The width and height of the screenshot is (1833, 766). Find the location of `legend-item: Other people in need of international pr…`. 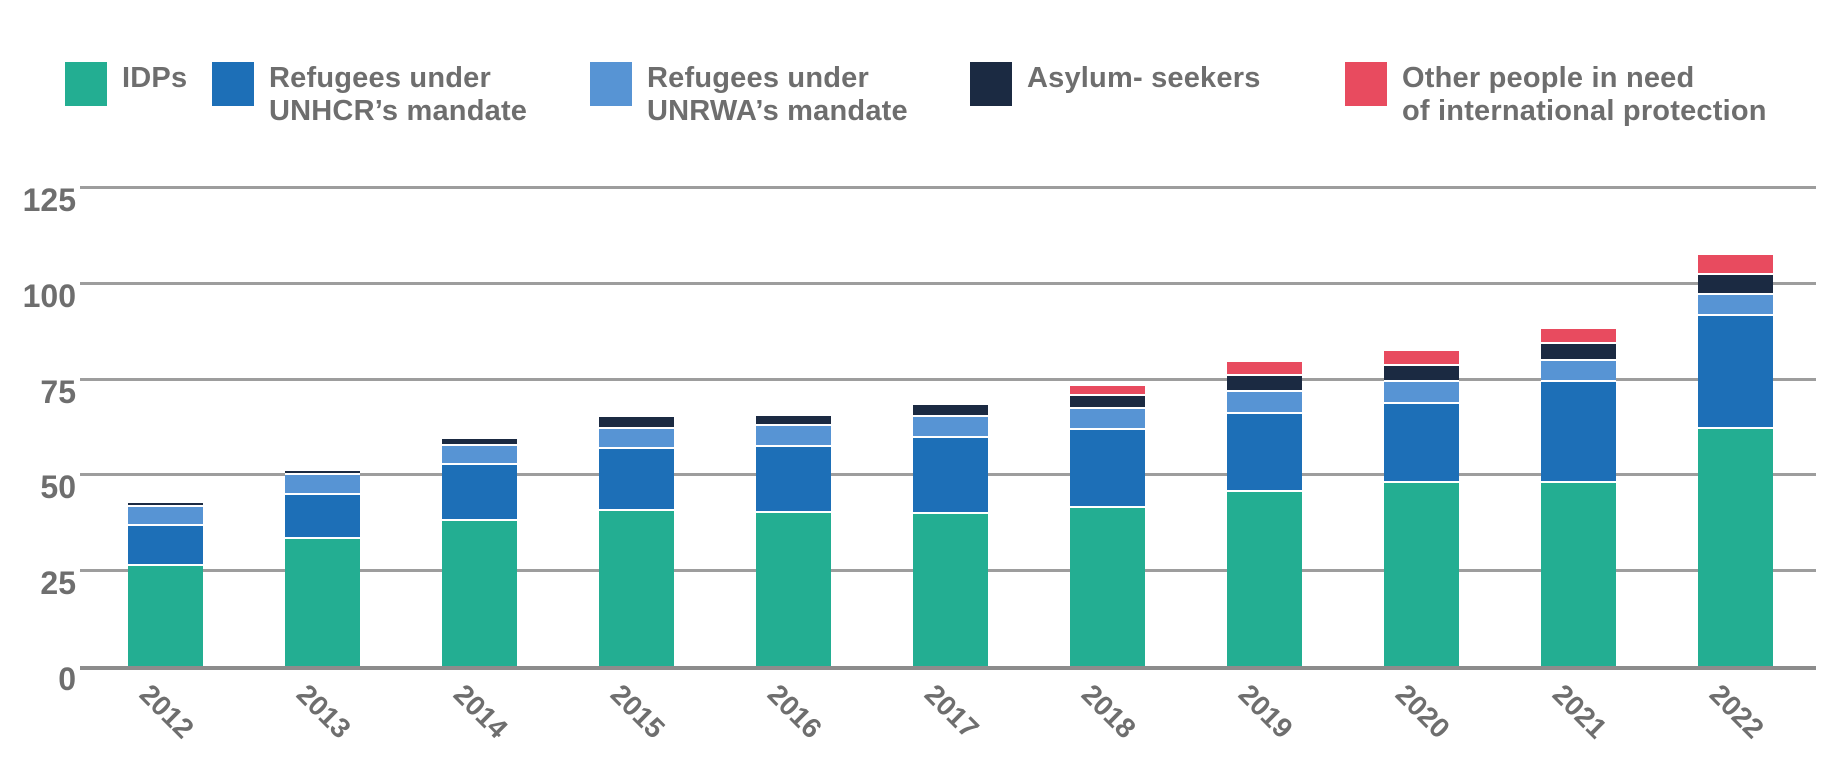

legend-item: Other people in need of international pr… is located at coordinates (1556, 95).